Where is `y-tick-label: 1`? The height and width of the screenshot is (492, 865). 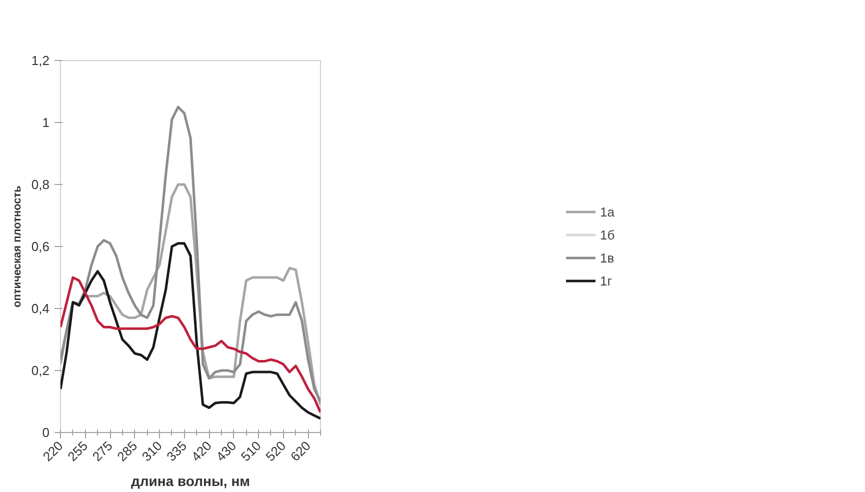 y-tick-label: 1 is located at coordinates (46, 122).